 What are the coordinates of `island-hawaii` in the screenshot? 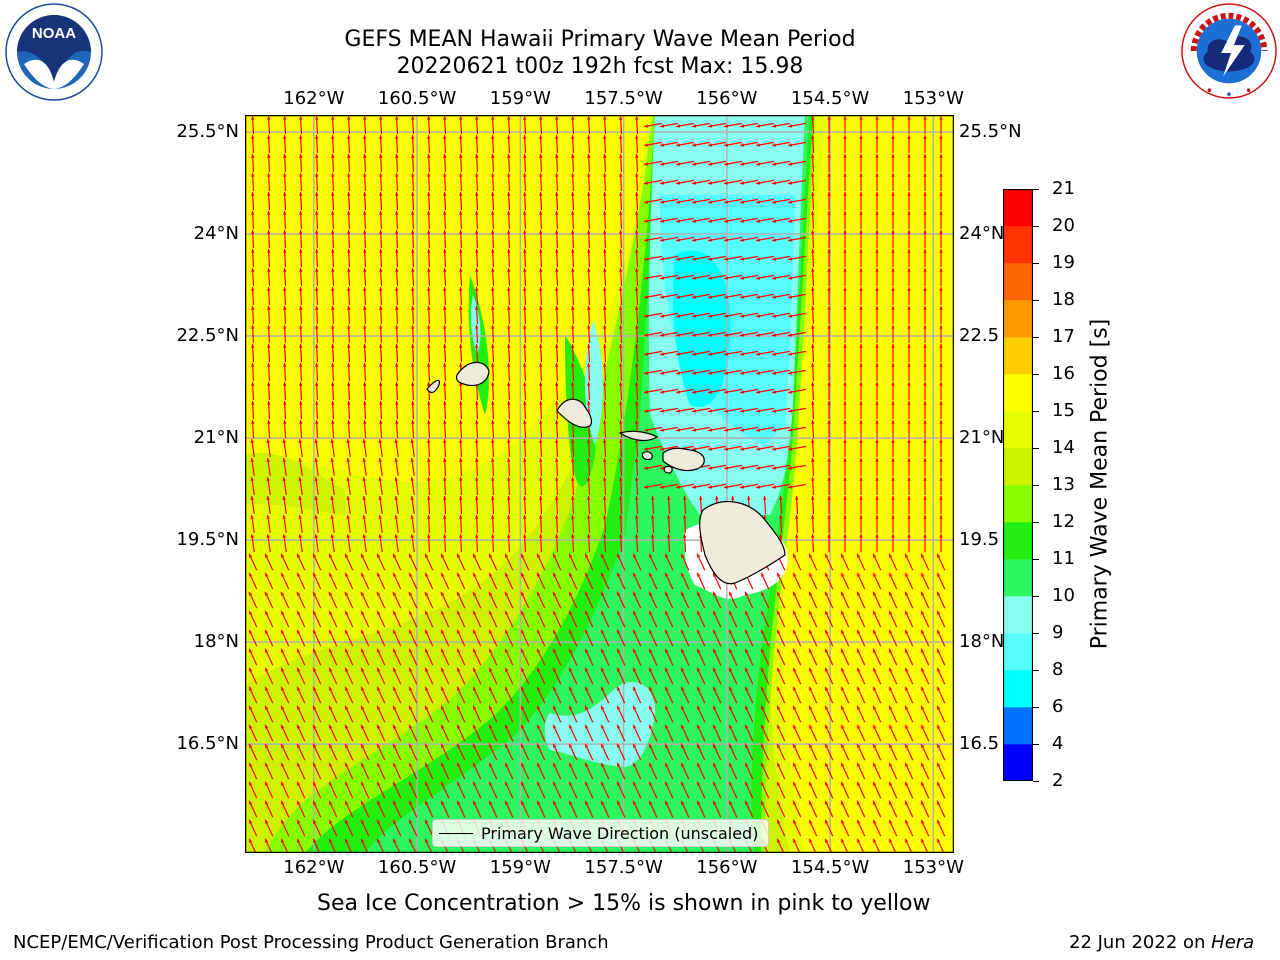 It's located at (742, 543).